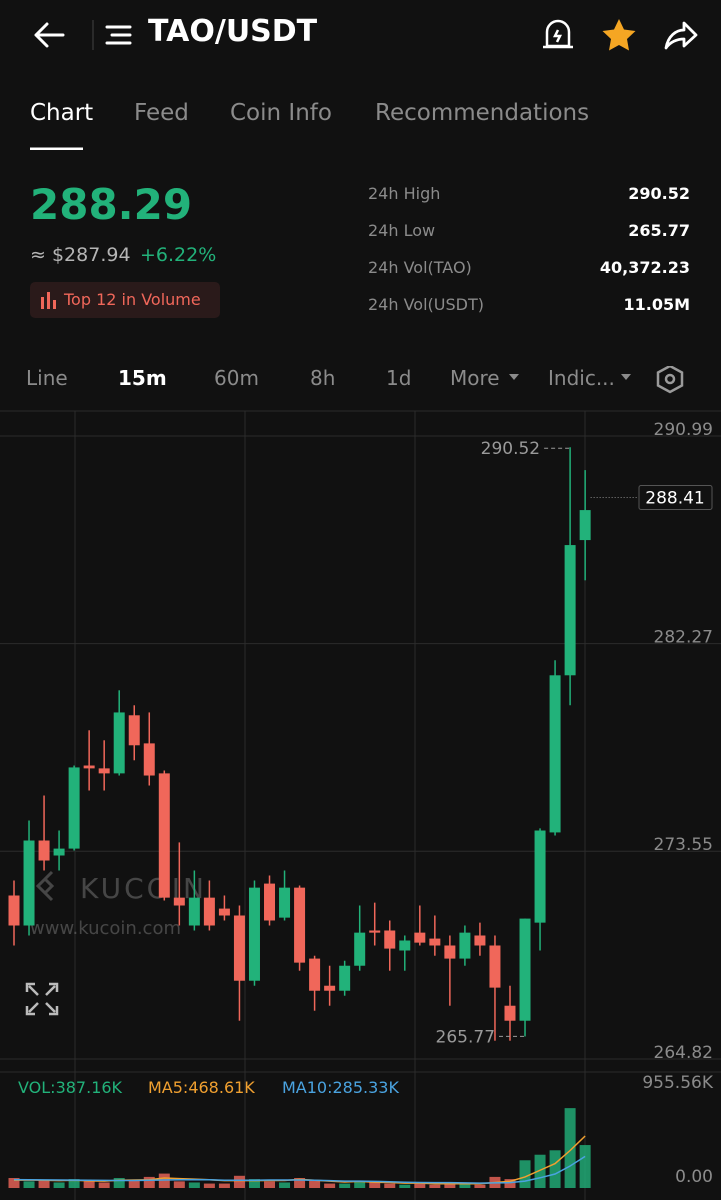 The image size is (721, 1200). I want to click on watermark-url: www.kucoin.com, so click(105, 928).